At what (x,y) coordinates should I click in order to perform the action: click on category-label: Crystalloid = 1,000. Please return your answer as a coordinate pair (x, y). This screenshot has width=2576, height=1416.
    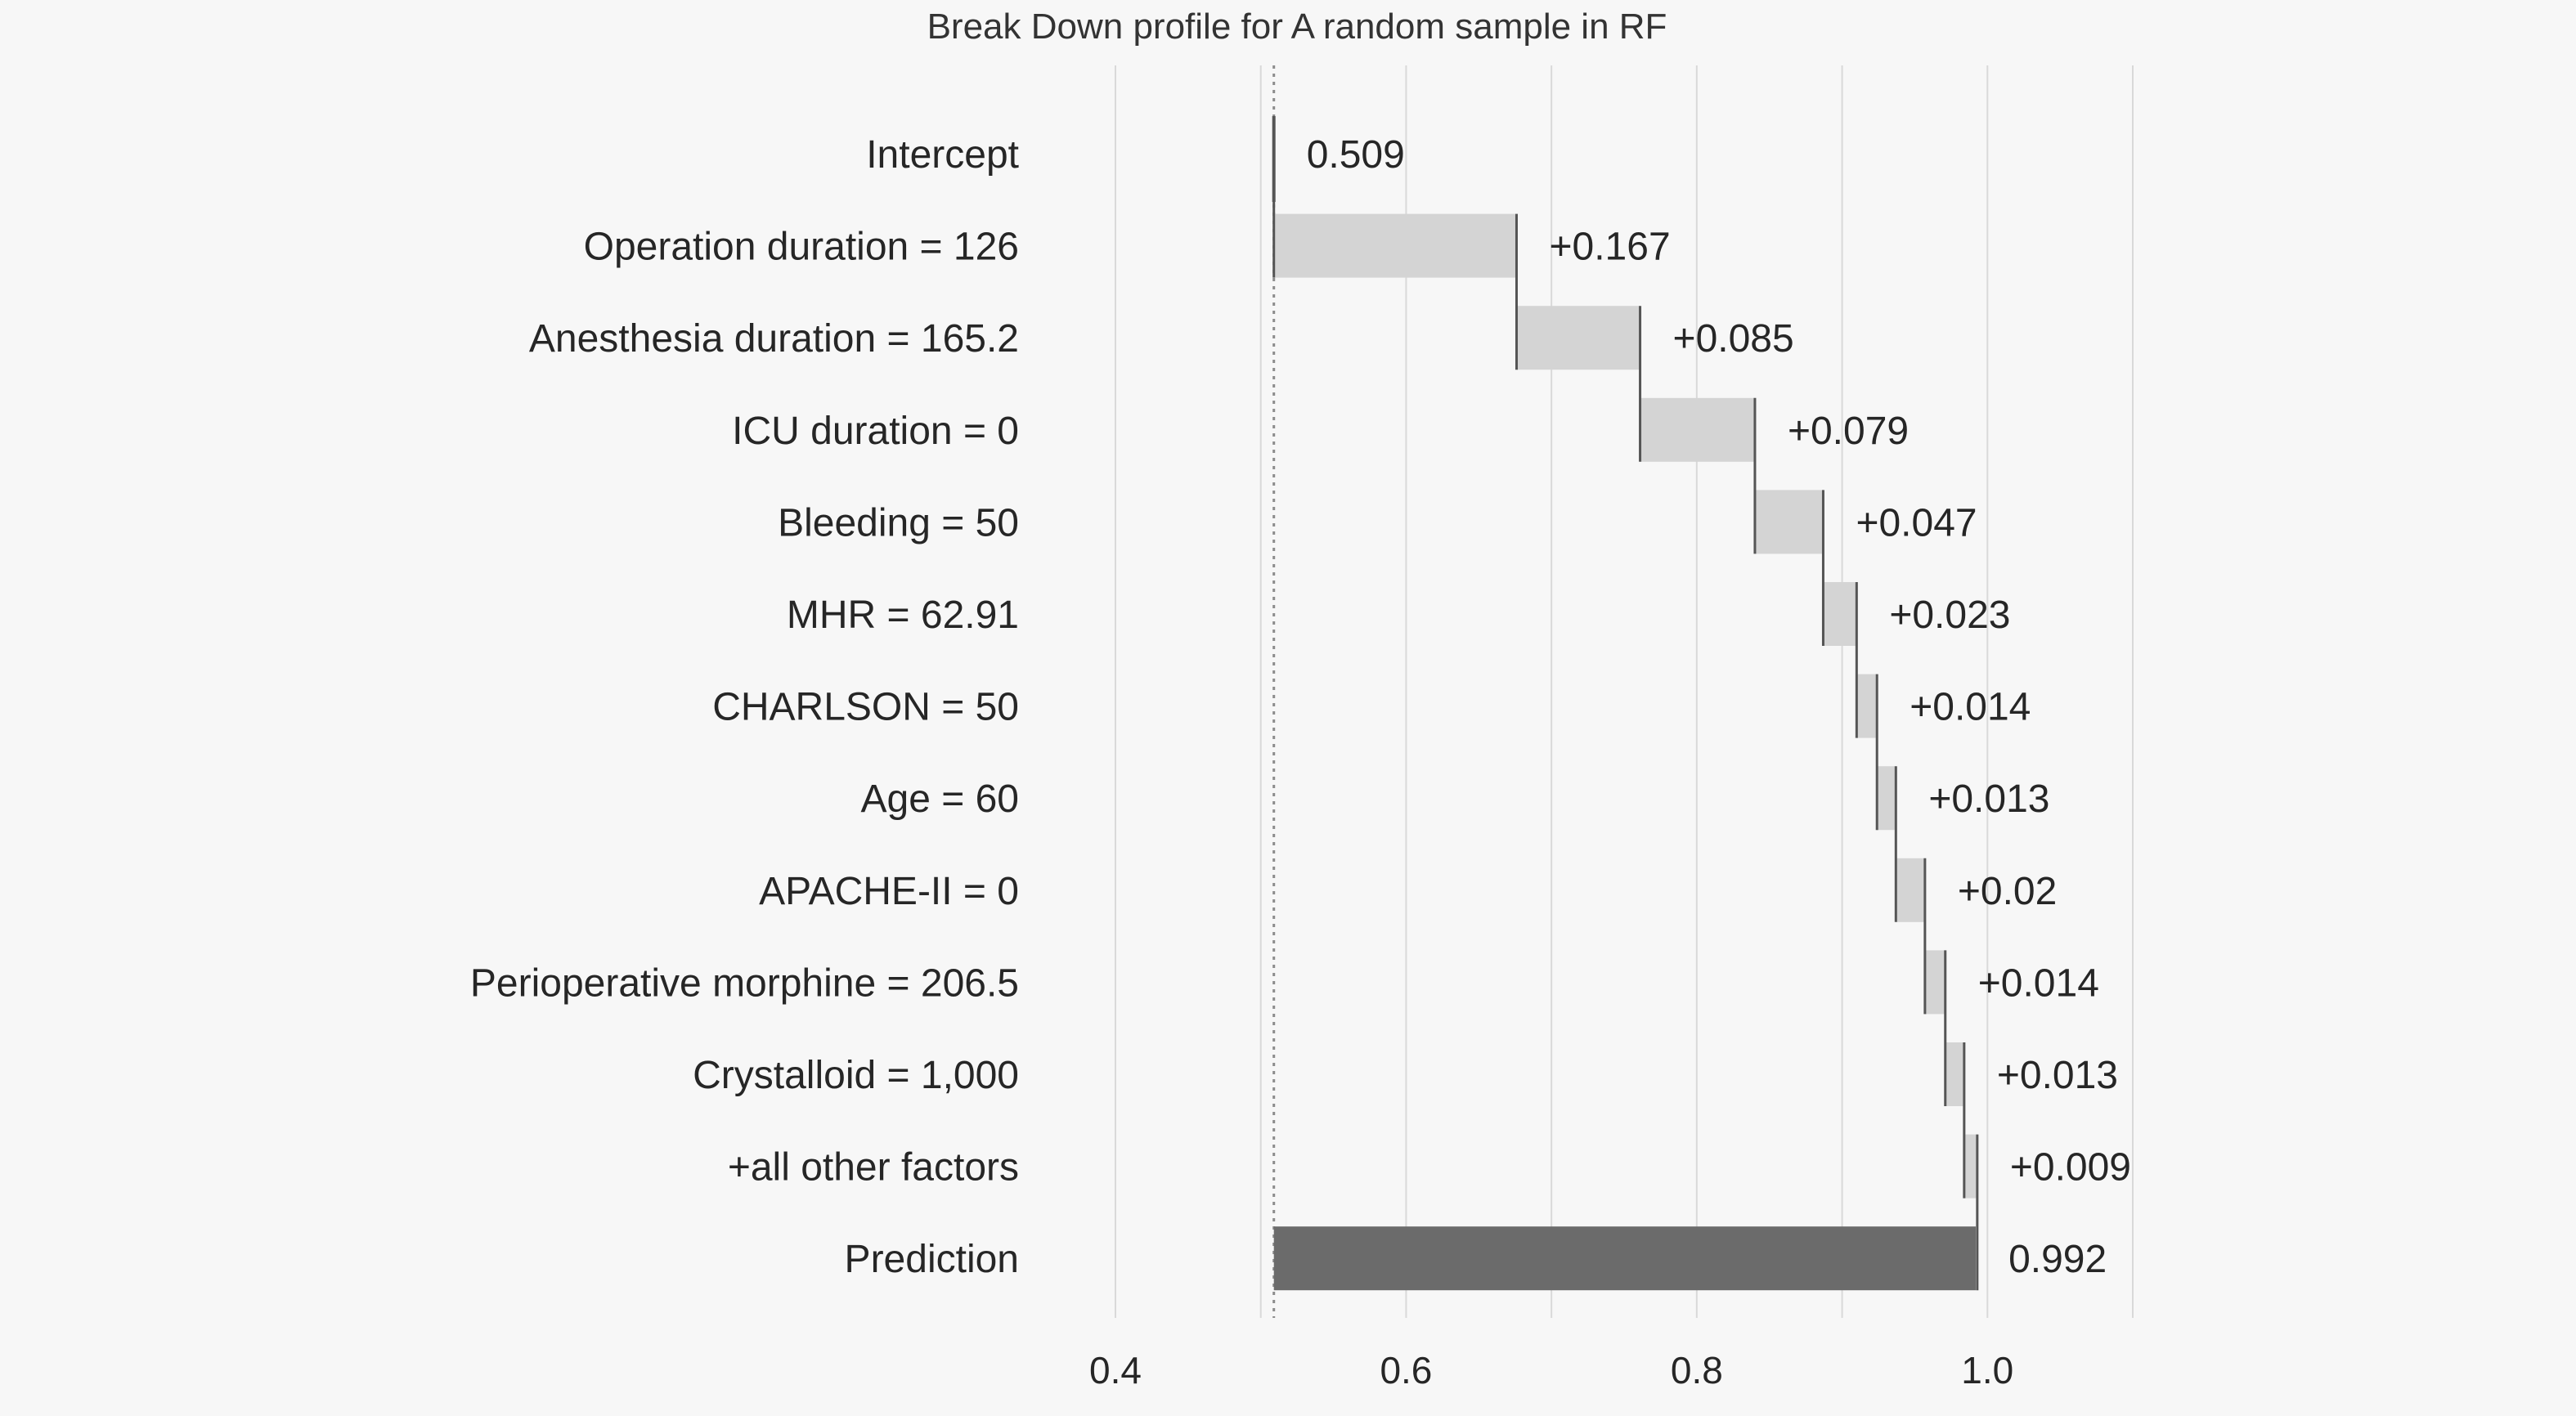
    Looking at the image, I should click on (856, 1075).